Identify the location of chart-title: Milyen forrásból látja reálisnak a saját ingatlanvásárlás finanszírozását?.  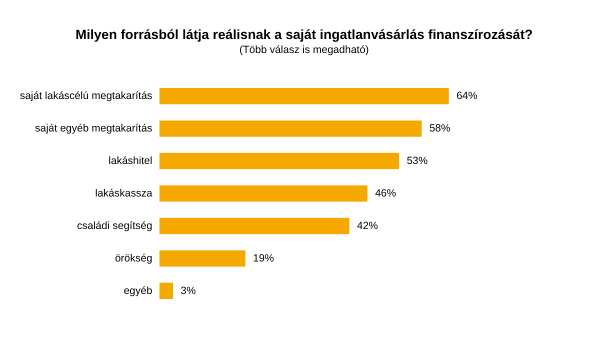
(304, 34).